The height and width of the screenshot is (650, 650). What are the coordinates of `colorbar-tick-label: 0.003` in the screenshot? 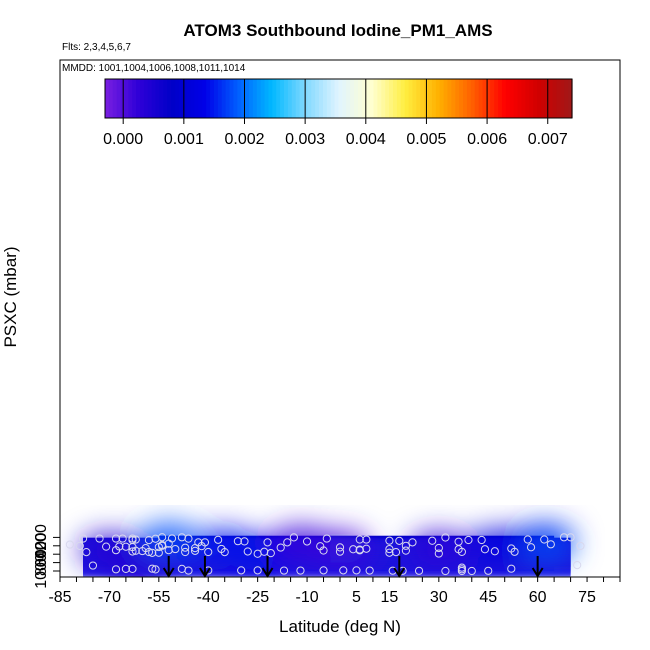 It's located at (305, 139).